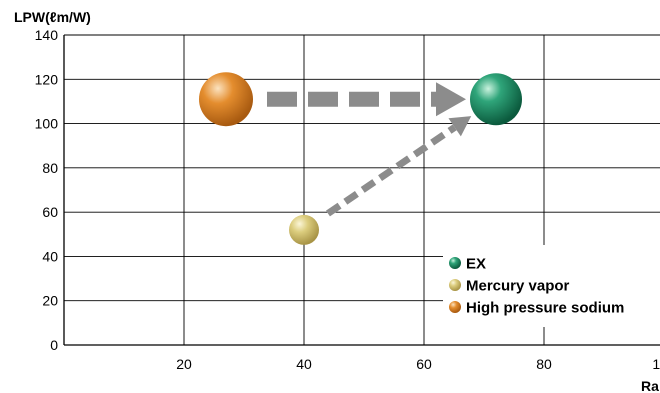  Describe the element at coordinates (656, 364) in the screenshot. I see `x-tick-label: 100` at that location.